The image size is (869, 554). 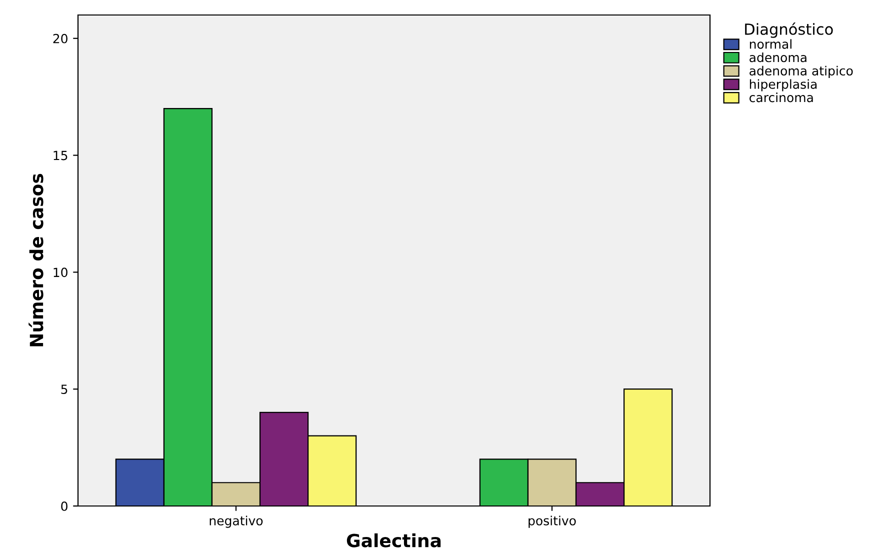 What do you see at coordinates (64, 506) in the screenshot?
I see `y-tick-label: 0` at bounding box center [64, 506].